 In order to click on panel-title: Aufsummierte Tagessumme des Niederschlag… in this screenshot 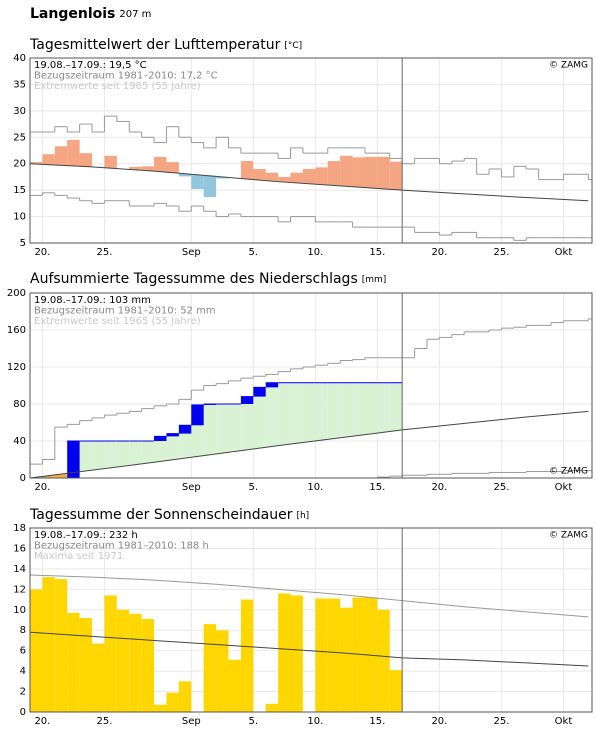, I will do `click(208, 279)`.